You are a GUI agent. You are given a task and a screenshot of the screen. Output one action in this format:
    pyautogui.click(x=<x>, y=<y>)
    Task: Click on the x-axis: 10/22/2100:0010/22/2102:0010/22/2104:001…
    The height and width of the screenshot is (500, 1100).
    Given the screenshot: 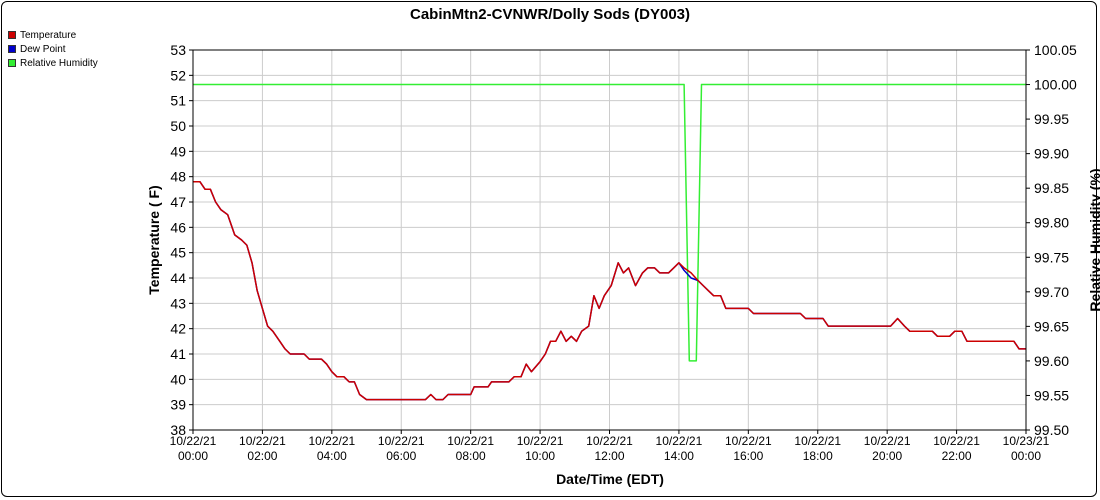 What is the action you would take?
    pyautogui.click(x=610, y=446)
    